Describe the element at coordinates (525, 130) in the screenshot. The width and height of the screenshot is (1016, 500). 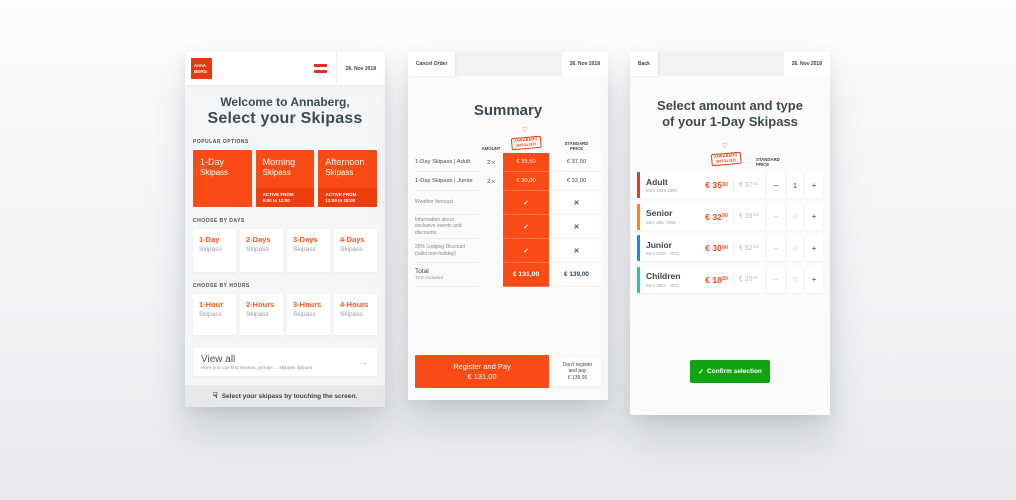
I see `heart-icon: ♡` at that location.